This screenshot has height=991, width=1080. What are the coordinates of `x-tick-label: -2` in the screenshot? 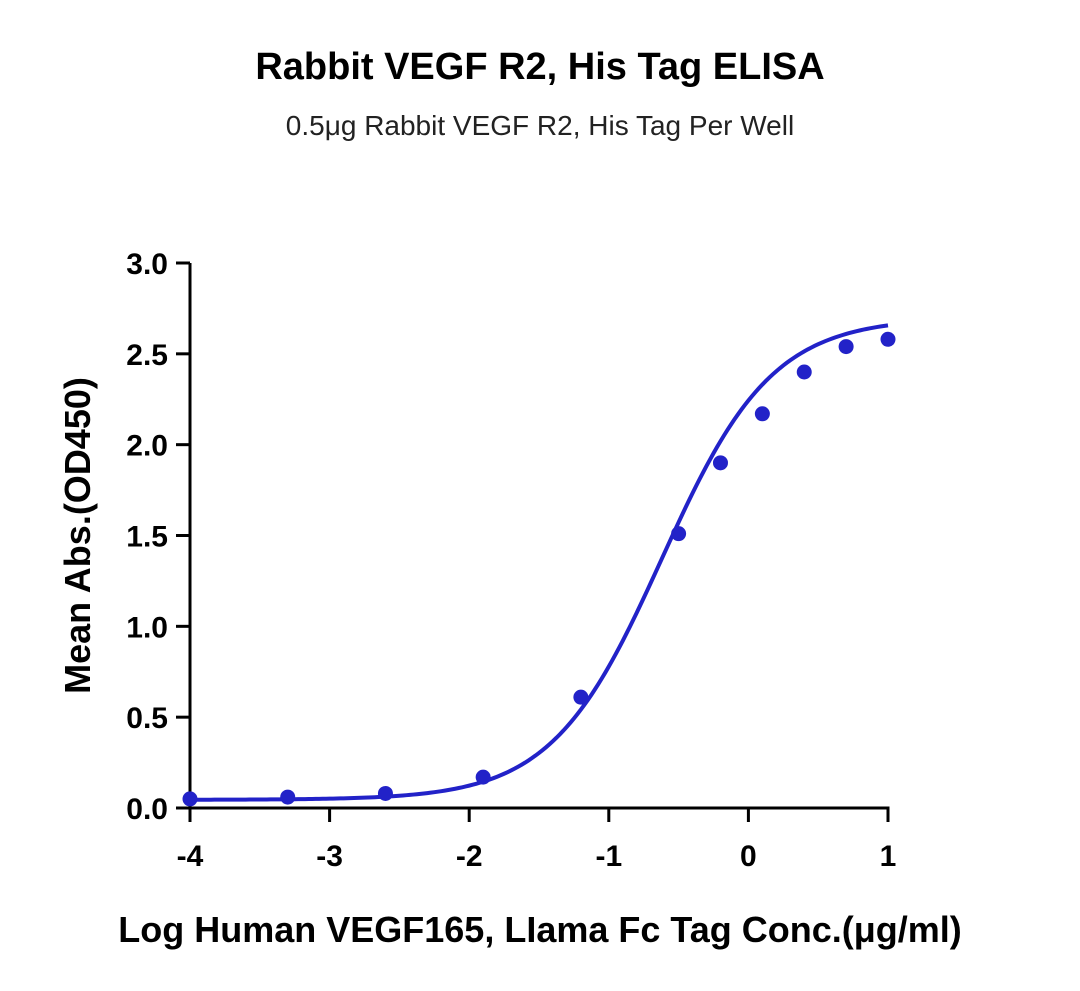 It's located at (469, 856).